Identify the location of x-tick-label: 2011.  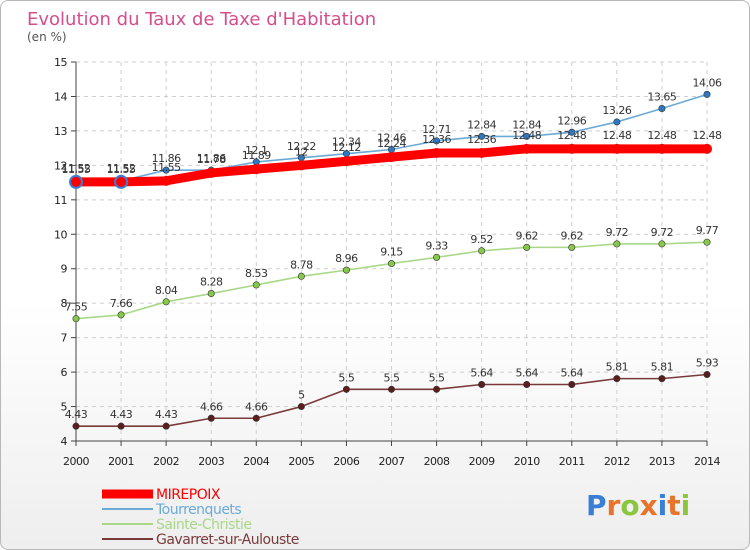
(572, 461).